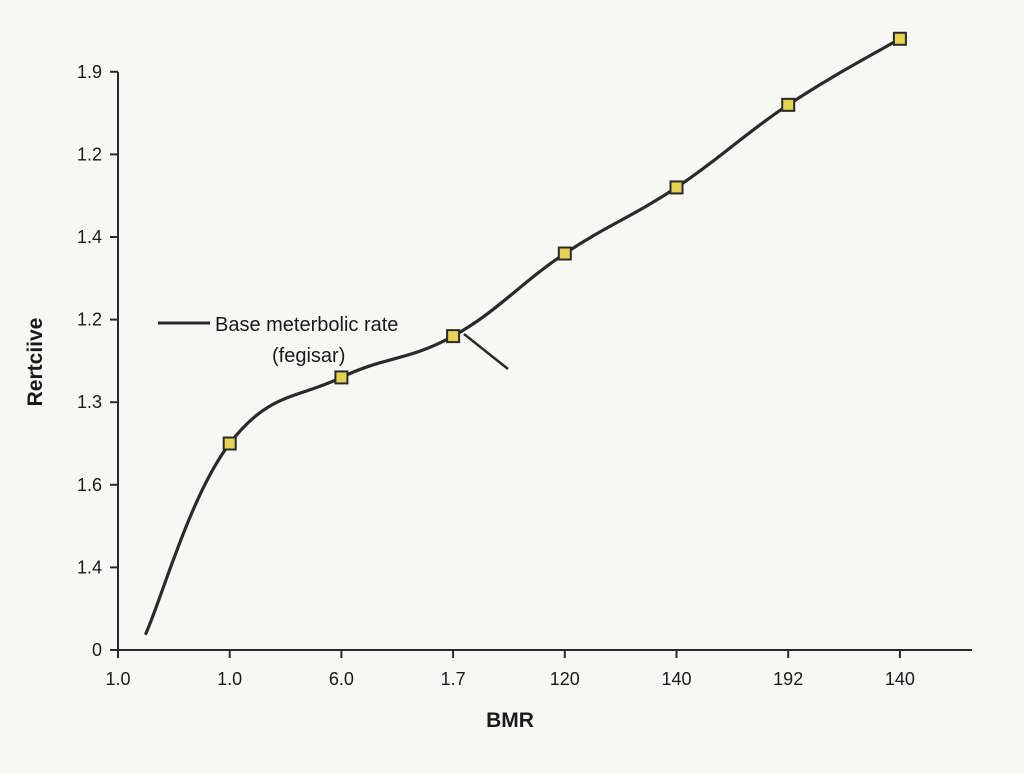  What do you see at coordinates (565, 679) in the screenshot?
I see `x-tick-label: 120` at bounding box center [565, 679].